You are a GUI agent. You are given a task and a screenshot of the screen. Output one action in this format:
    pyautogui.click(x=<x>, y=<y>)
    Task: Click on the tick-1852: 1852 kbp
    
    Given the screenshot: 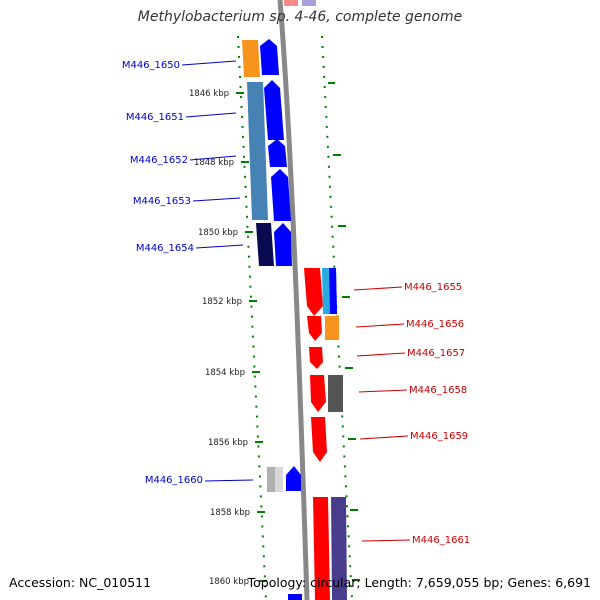 What is the action you would take?
    pyautogui.click(x=229, y=302)
    